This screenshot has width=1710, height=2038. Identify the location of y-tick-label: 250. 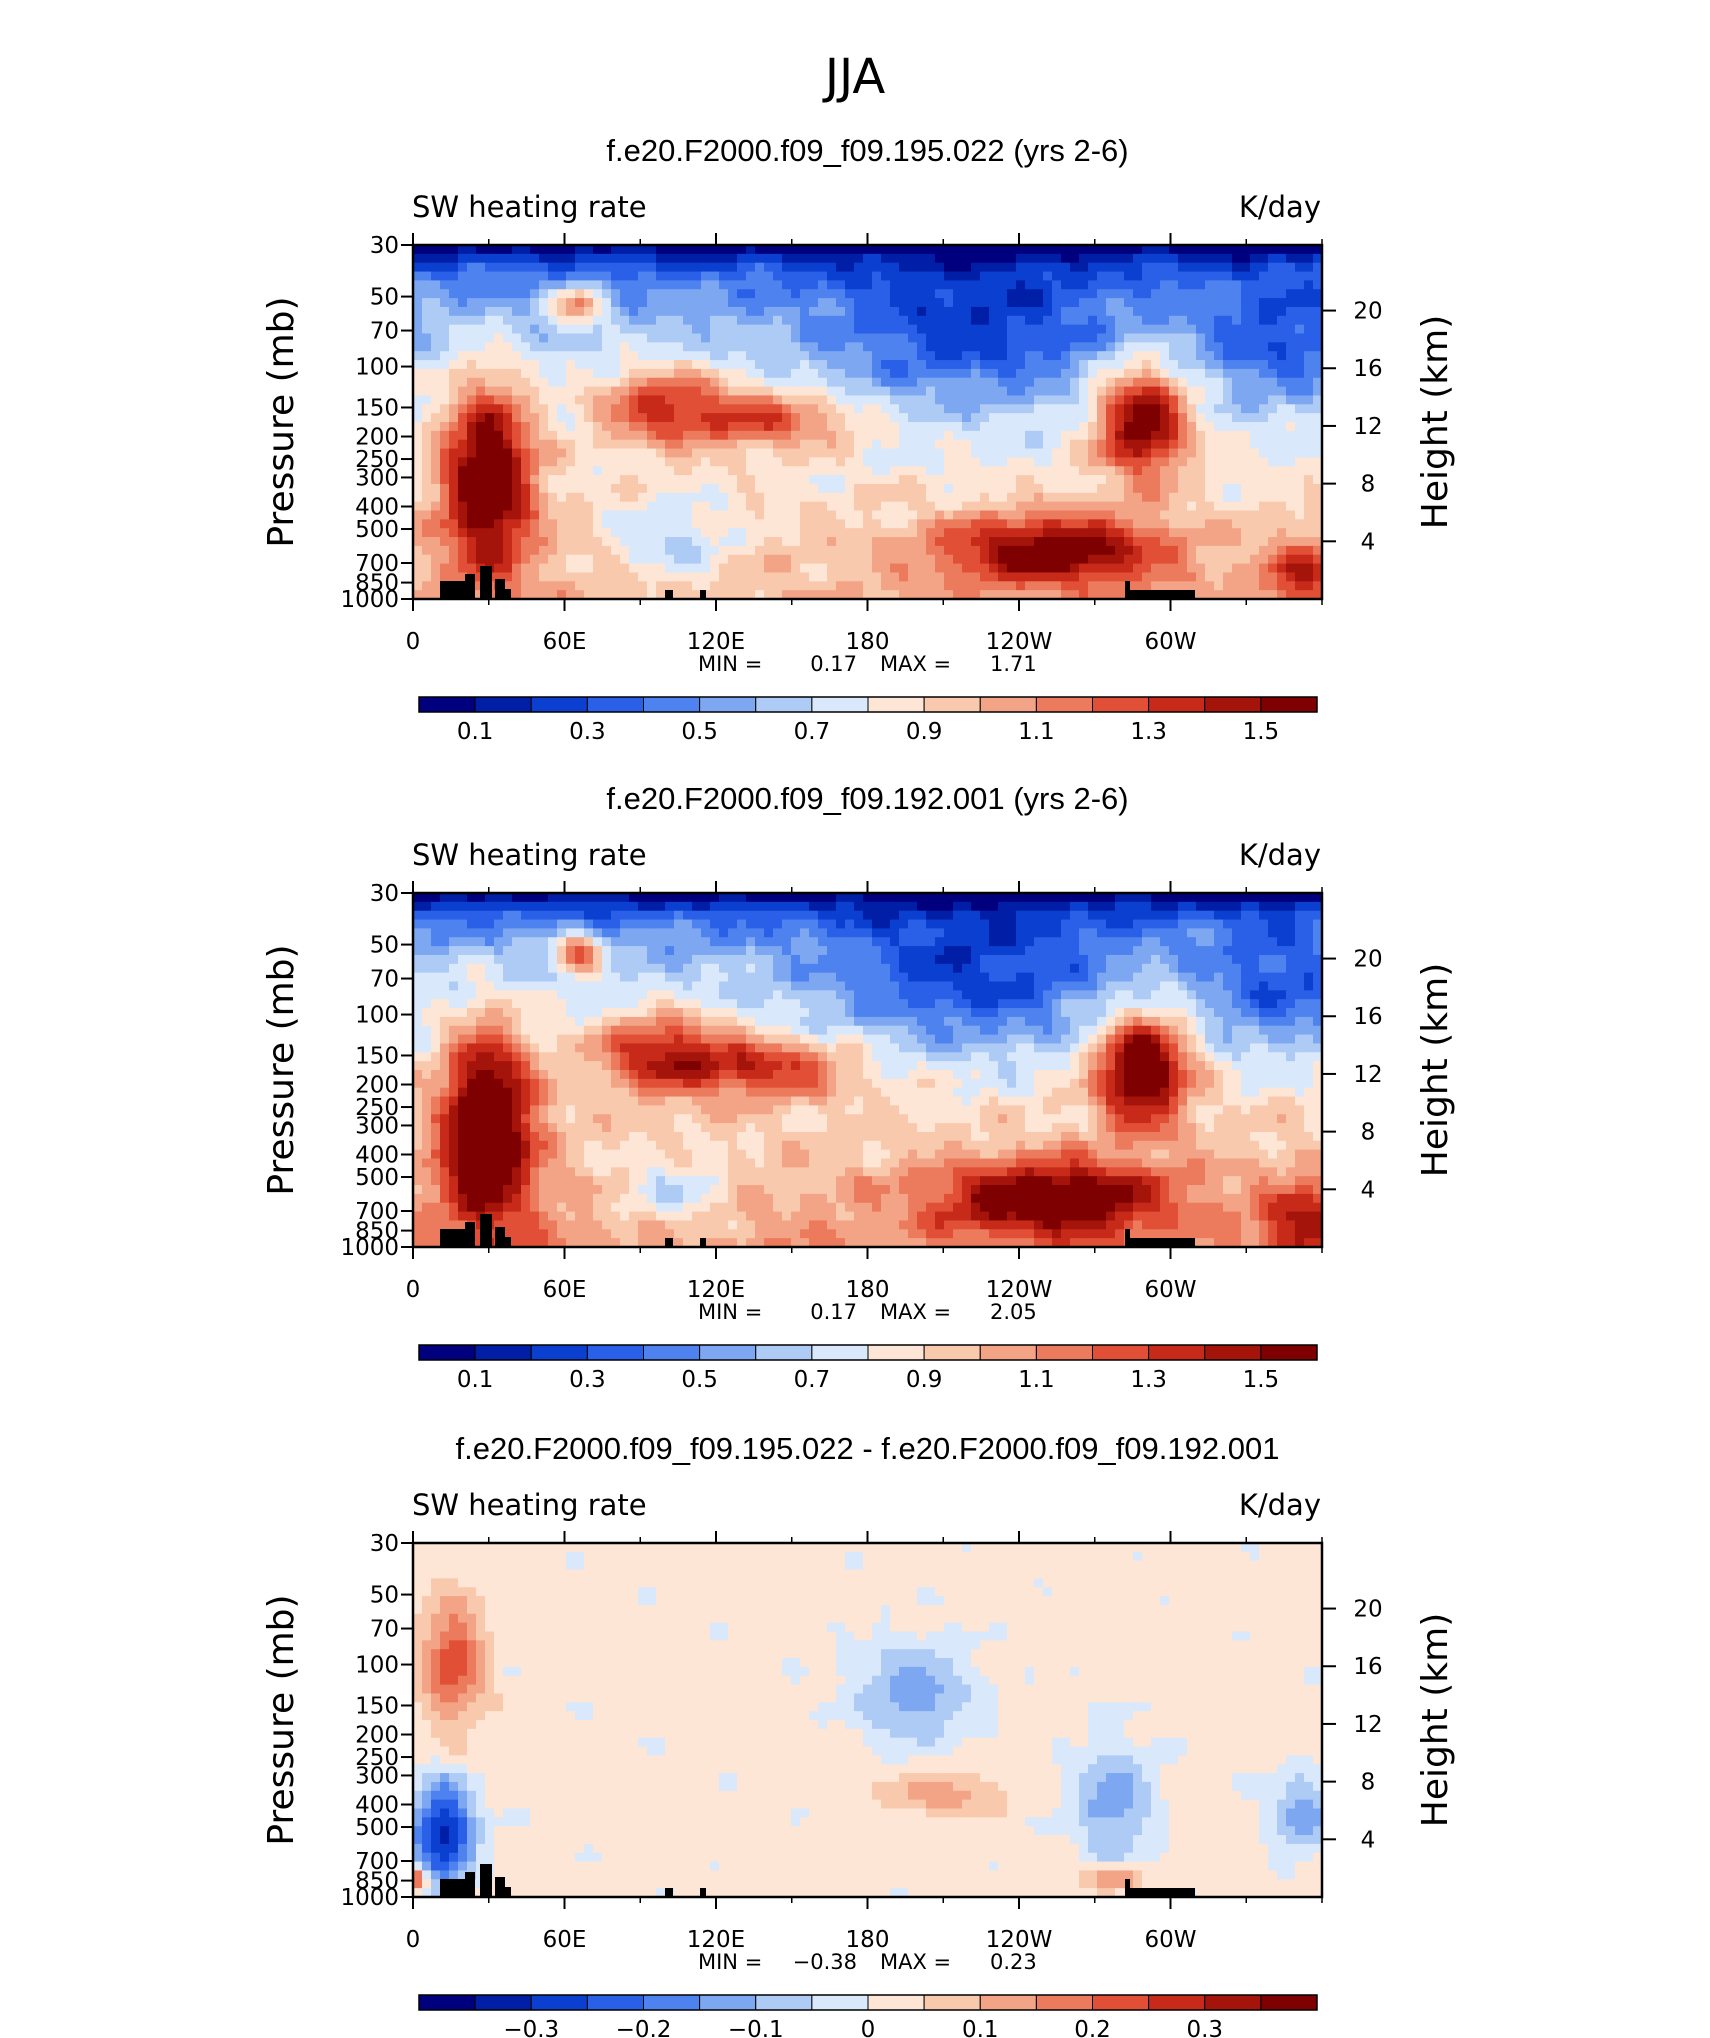
(377, 460).